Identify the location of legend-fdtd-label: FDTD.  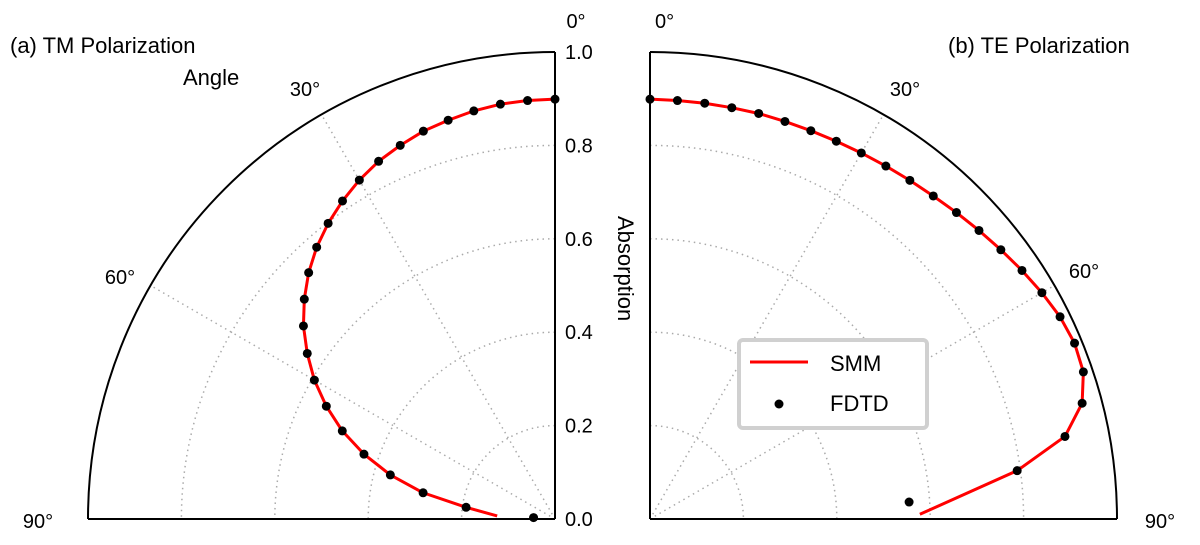
(859, 403).